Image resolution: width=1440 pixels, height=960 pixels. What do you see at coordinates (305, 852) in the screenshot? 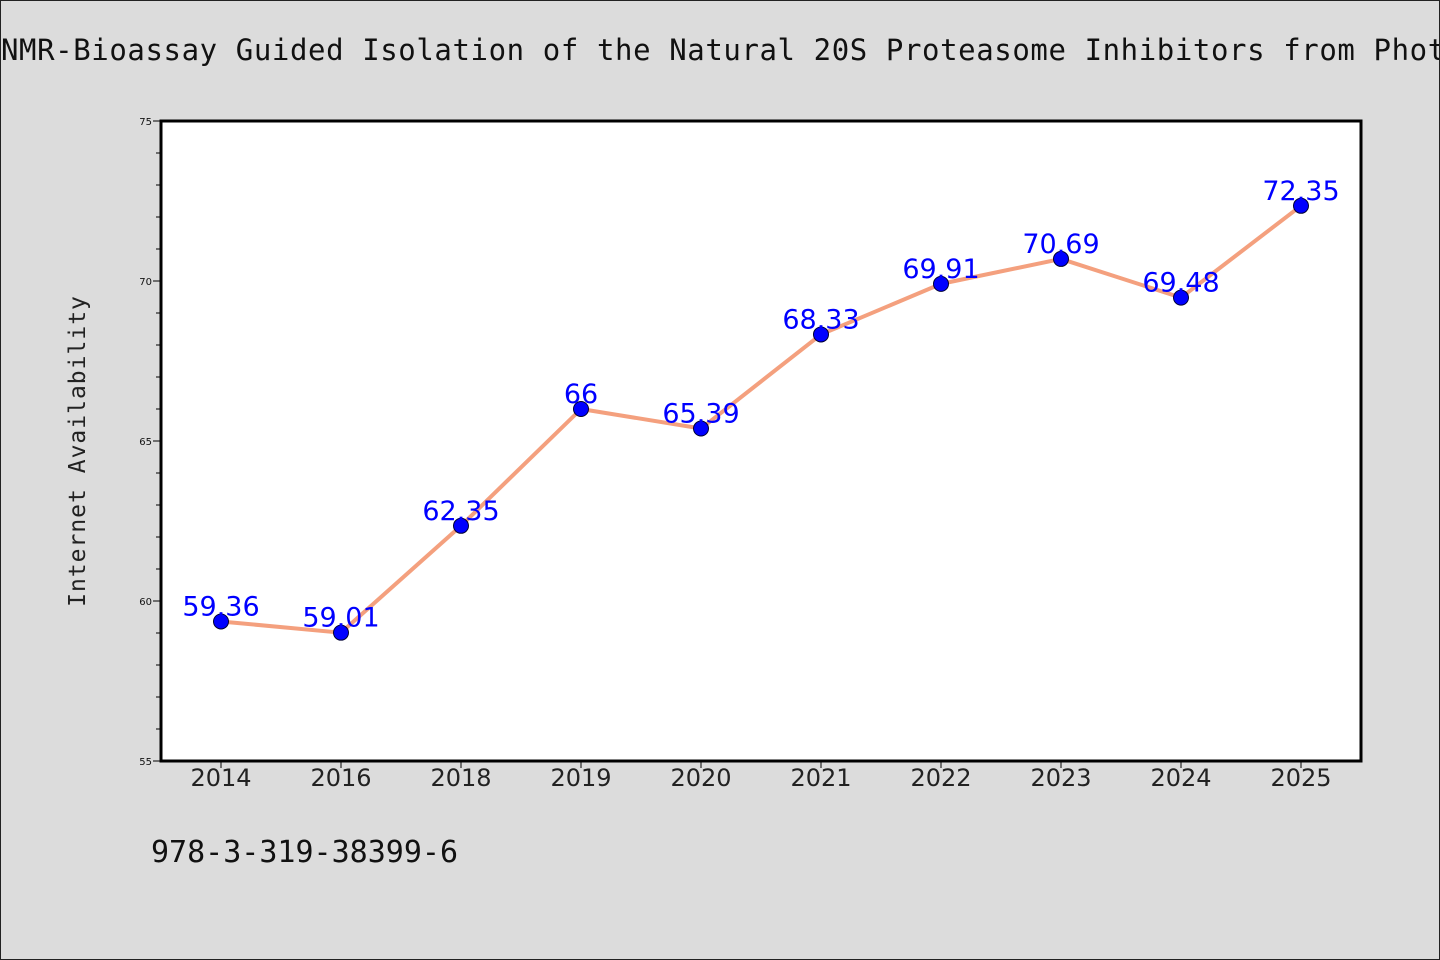
I see `isbn-code: 978-3-319-38399-6` at bounding box center [305, 852].